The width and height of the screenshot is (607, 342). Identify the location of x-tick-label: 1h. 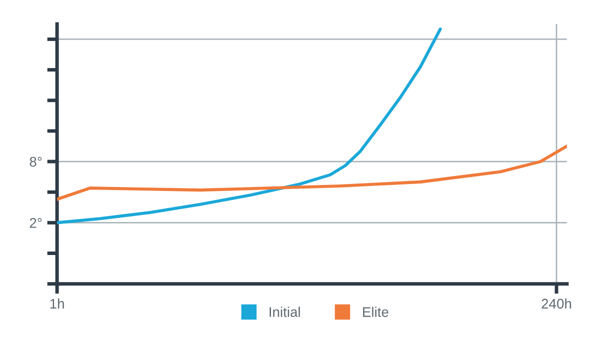
(57, 303).